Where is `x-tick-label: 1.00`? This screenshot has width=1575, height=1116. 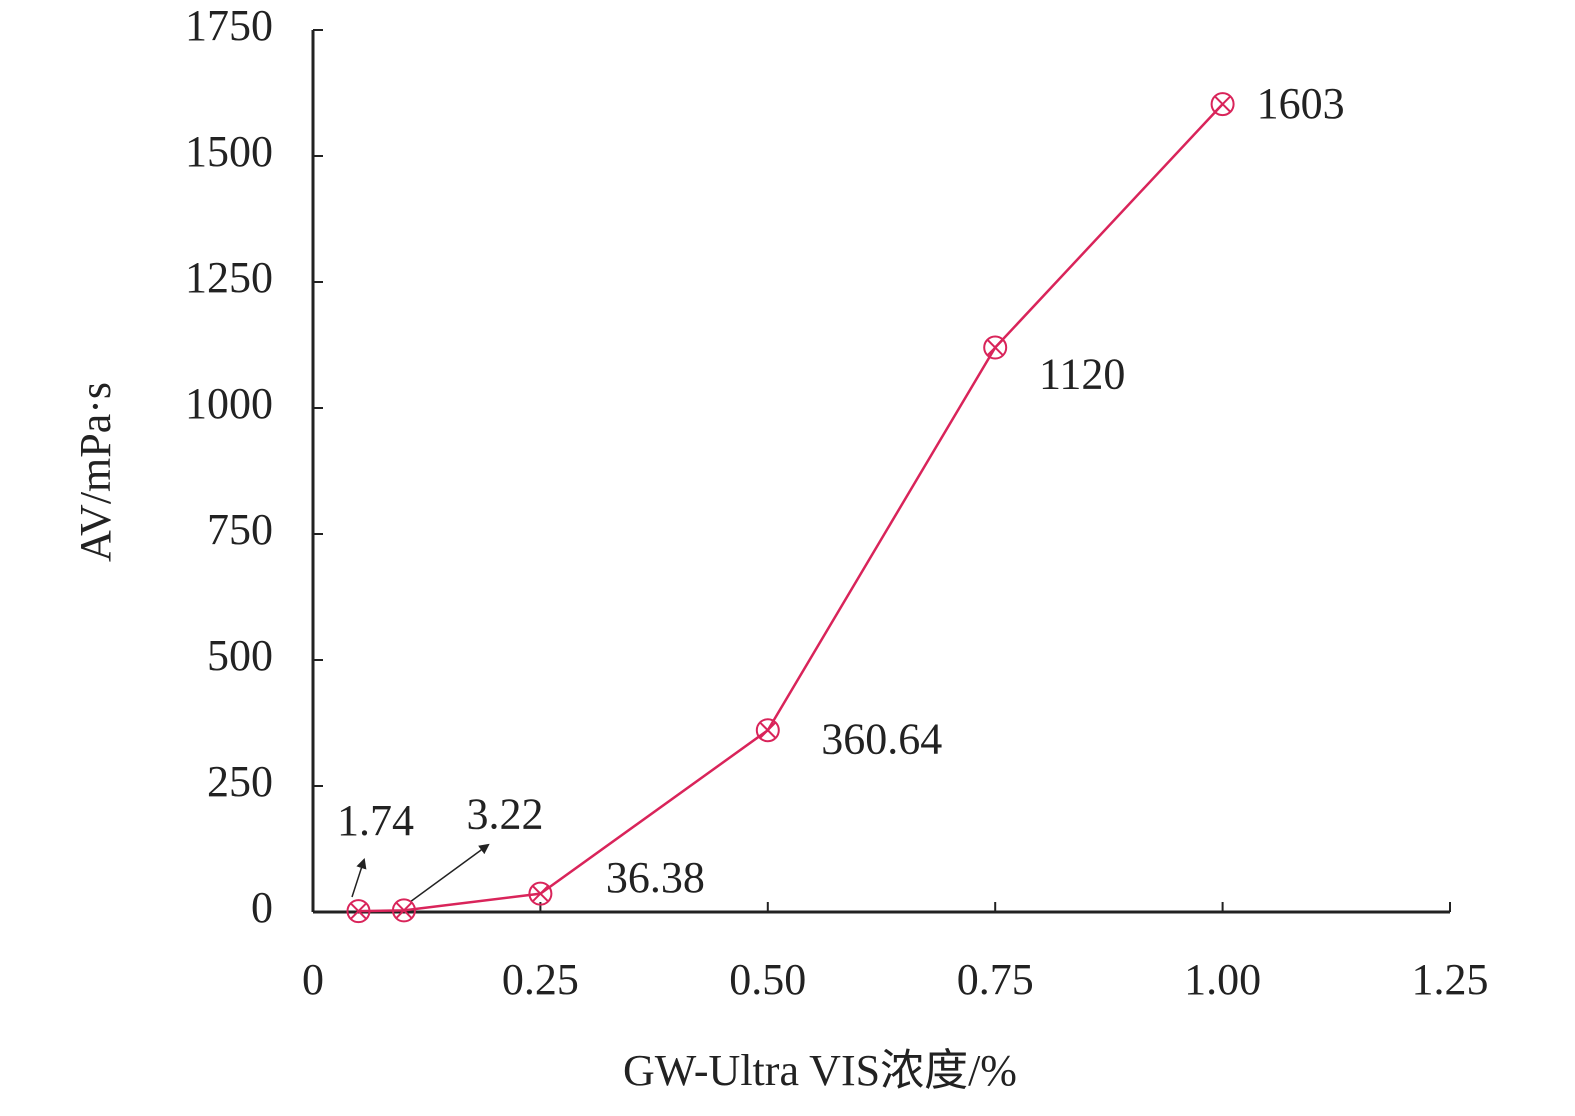 x-tick-label: 1.00 is located at coordinates (1222, 979).